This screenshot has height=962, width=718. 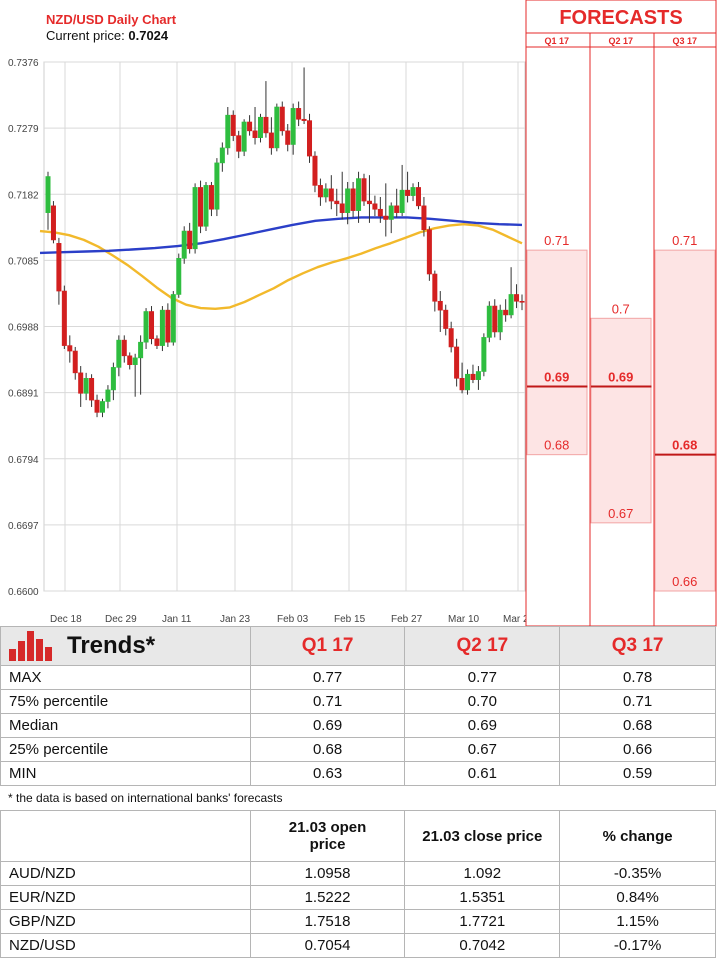 I want to click on fx-open-cell: 1.0958, so click(x=327, y=873).